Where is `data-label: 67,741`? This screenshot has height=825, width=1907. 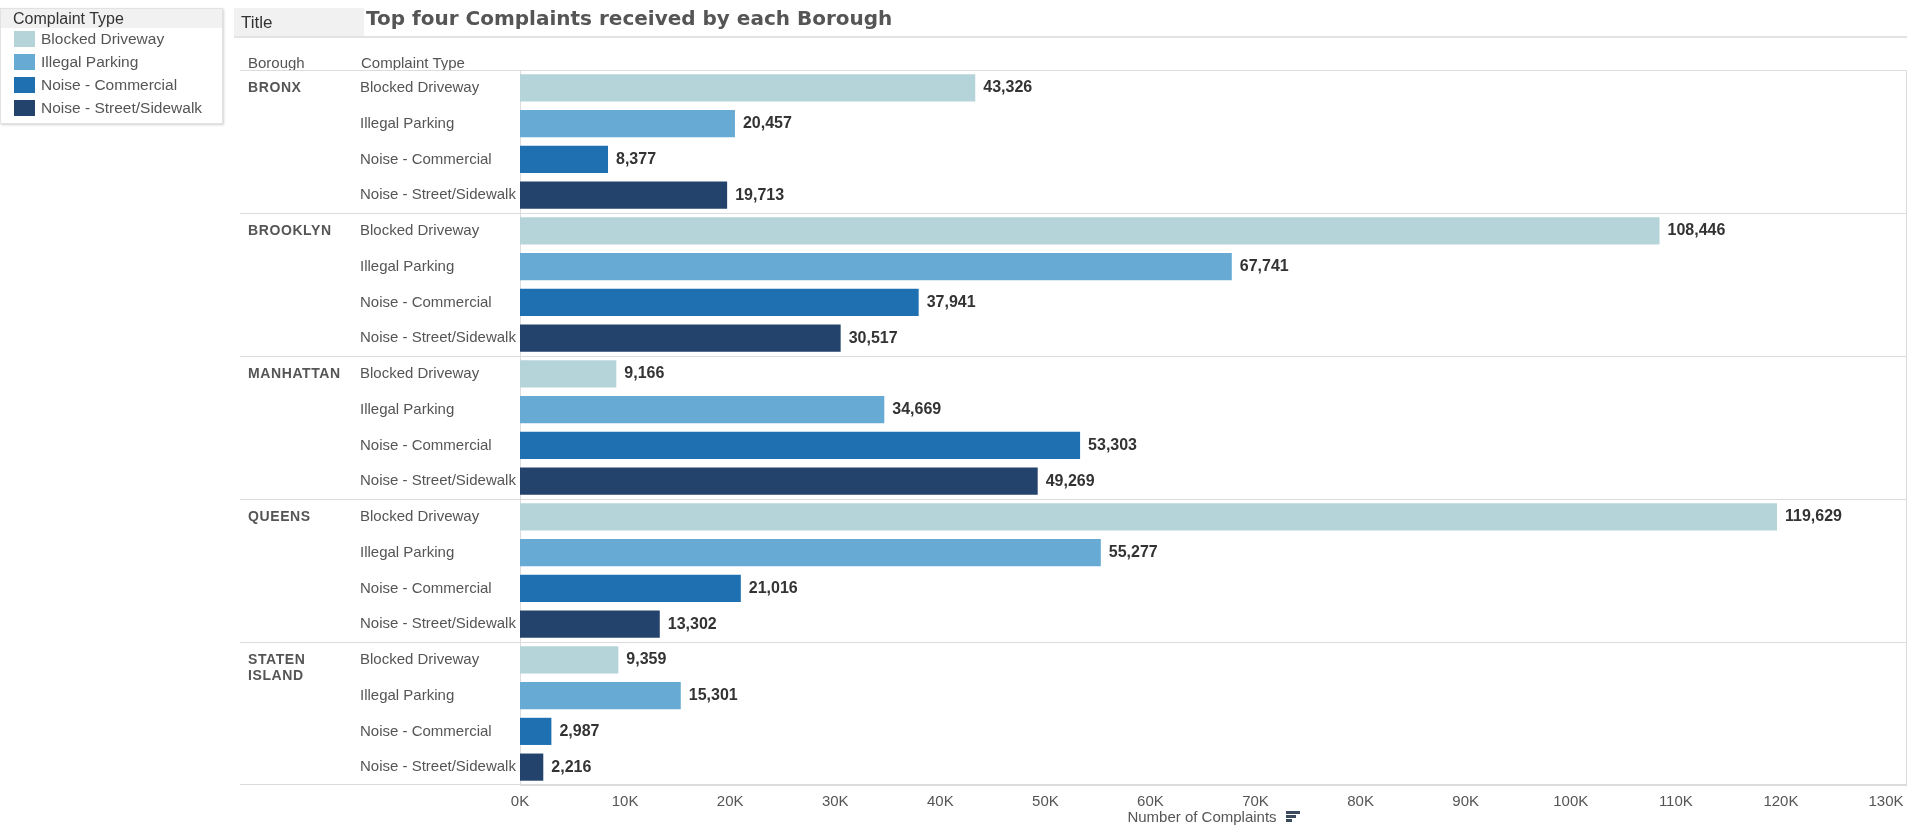 data-label: 67,741 is located at coordinates (1264, 266).